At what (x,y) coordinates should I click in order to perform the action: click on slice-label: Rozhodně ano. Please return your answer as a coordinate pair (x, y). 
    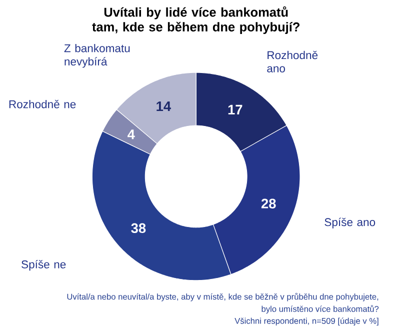
    Looking at the image, I should click on (292, 61).